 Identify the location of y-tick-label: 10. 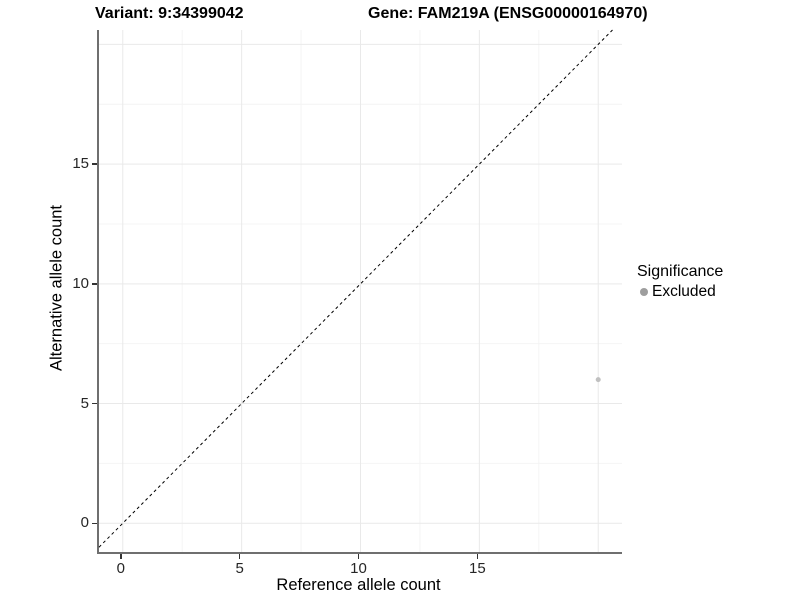
(80, 283).